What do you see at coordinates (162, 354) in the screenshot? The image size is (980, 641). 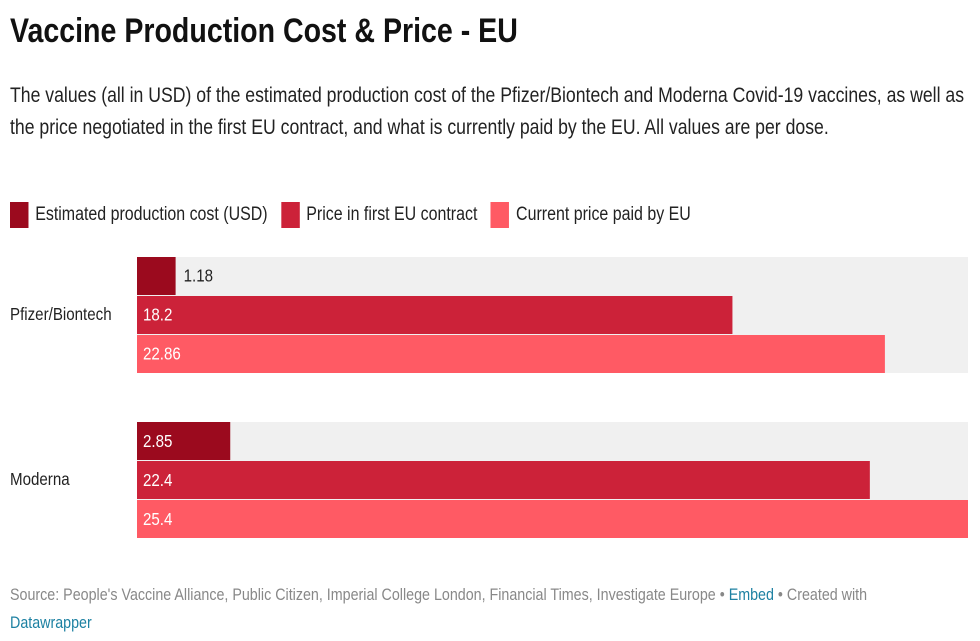 I see `value-label: 22.86` at bounding box center [162, 354].